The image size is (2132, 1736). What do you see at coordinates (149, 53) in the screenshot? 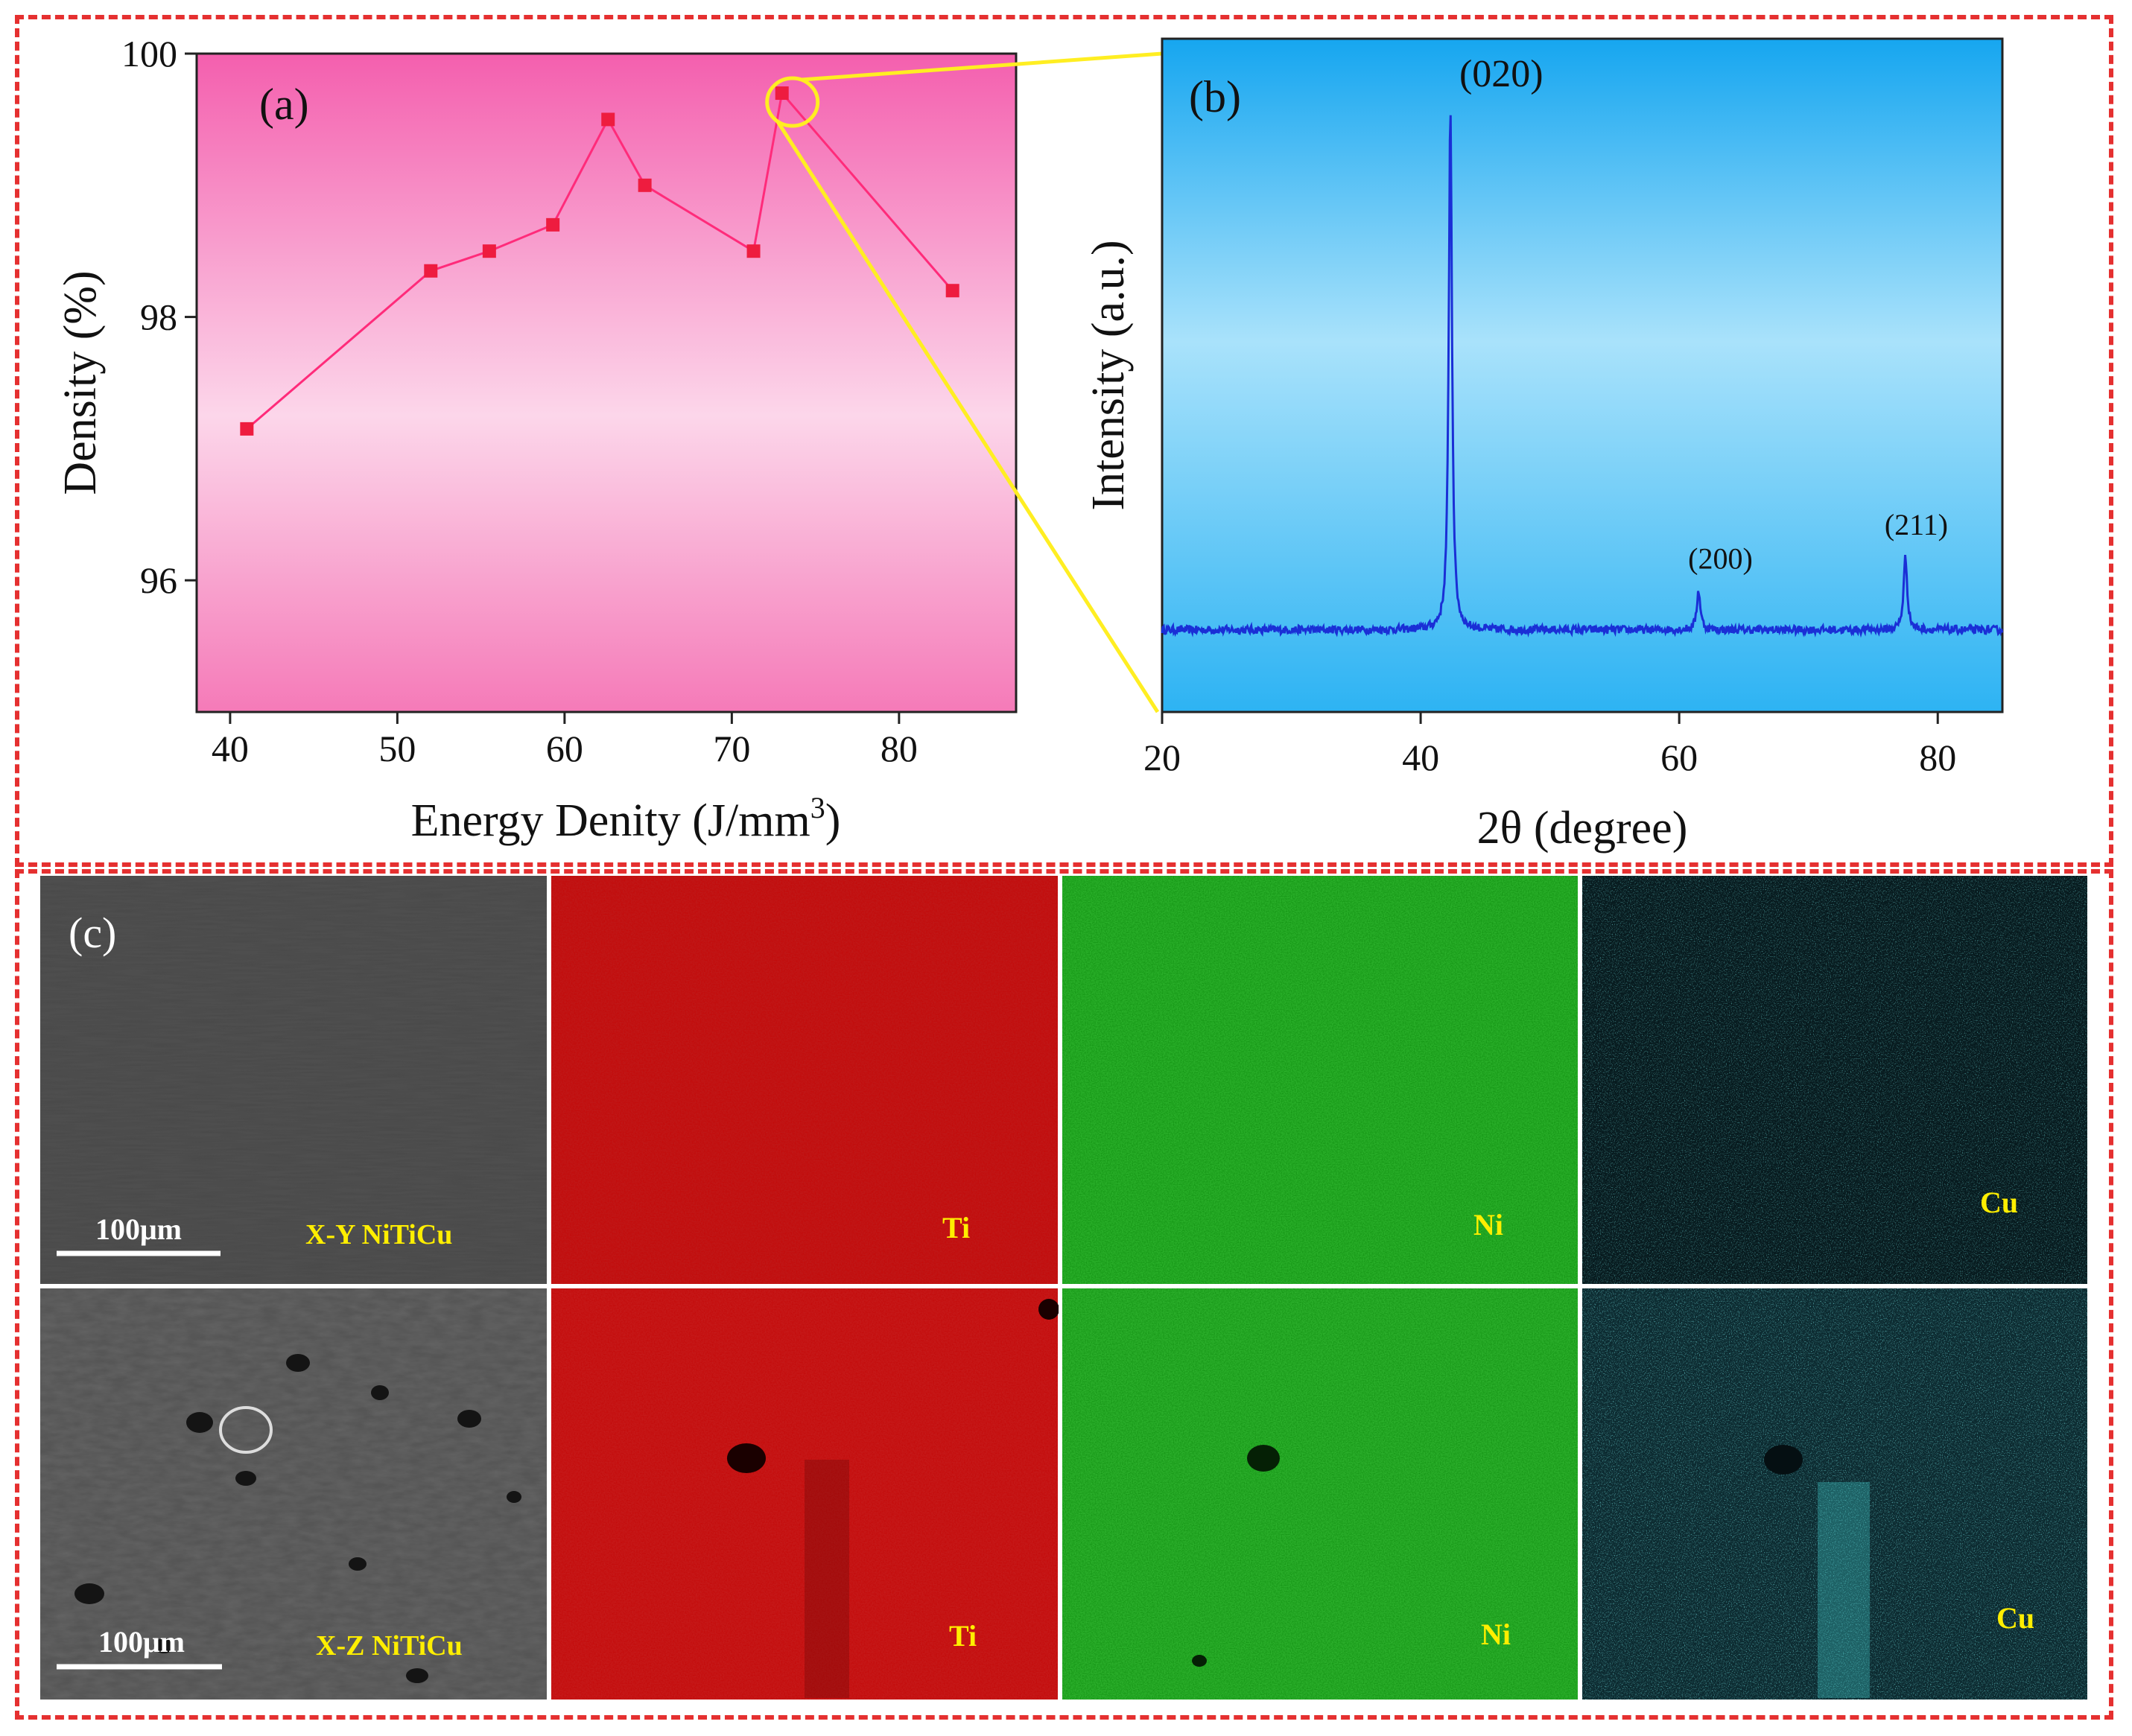
I see `panel-a-ytick-label: 100` at bounding box center [149, 53].